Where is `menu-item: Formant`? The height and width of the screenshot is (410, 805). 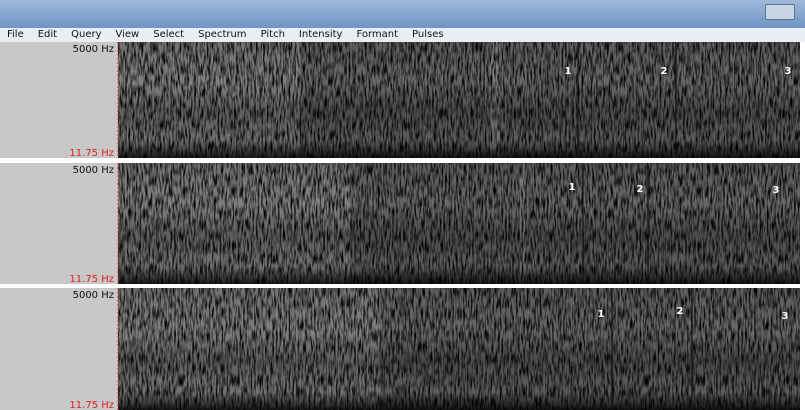
menu-item: Formant is located at coordinates (377, 34).